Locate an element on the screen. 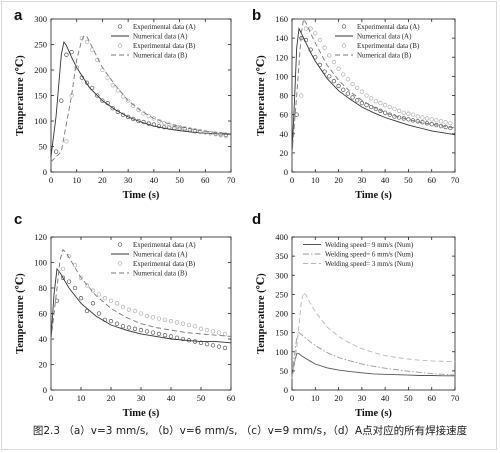 The width and height of the screenshot is (500, 453). x-tick-label: 60 is located at coordinates (431, 180).